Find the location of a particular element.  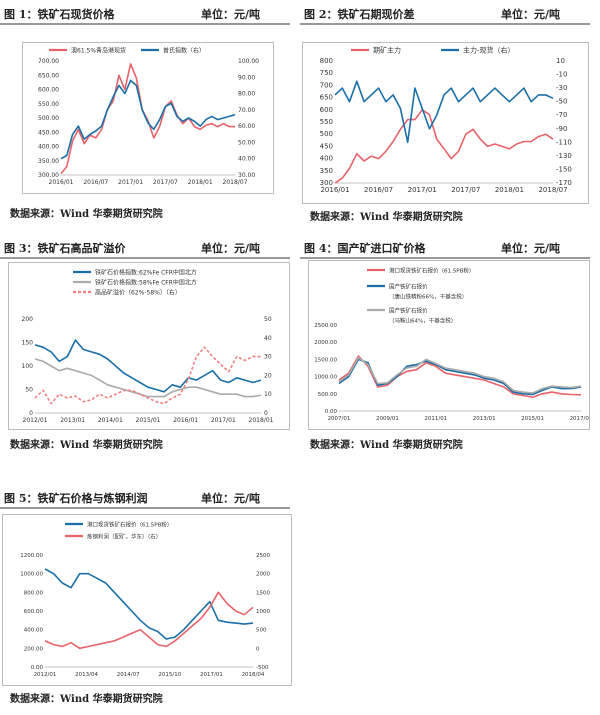

x-tick-label: 2018/07 is located at coordinates (235, 182).